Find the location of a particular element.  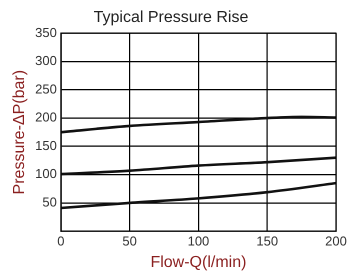

y-tick-label: 150 is located at coordinates (46, 145).